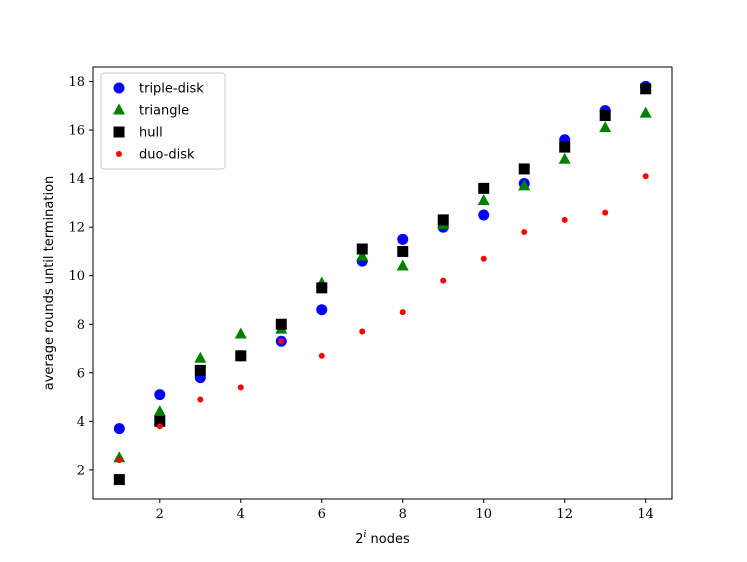 The height and width of the screenshot is (562, 747). Describe the element at coordinates (151, 133) in the screenshot. I see `legend-label: hull` at that location.